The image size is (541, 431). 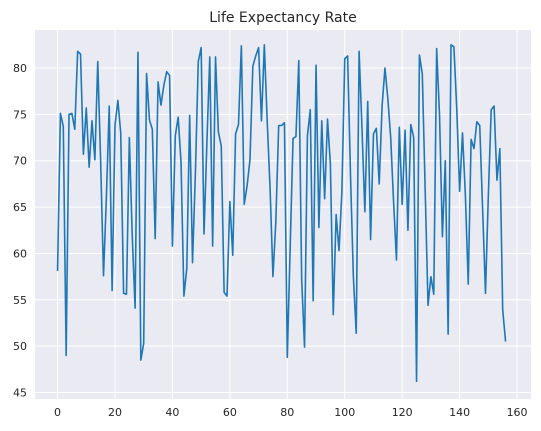 I want to click on x-tick-label: 0, so click(x=57, y=412).